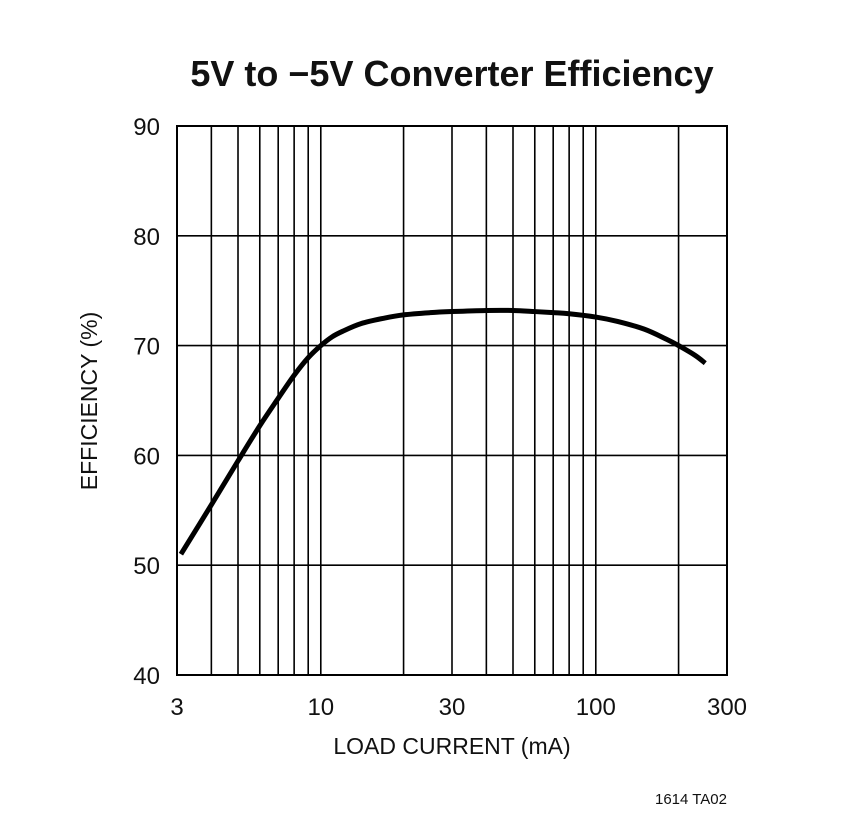  I want to click on chart-title: 5V to −5V Converter Efficiency, so click(451, 73).